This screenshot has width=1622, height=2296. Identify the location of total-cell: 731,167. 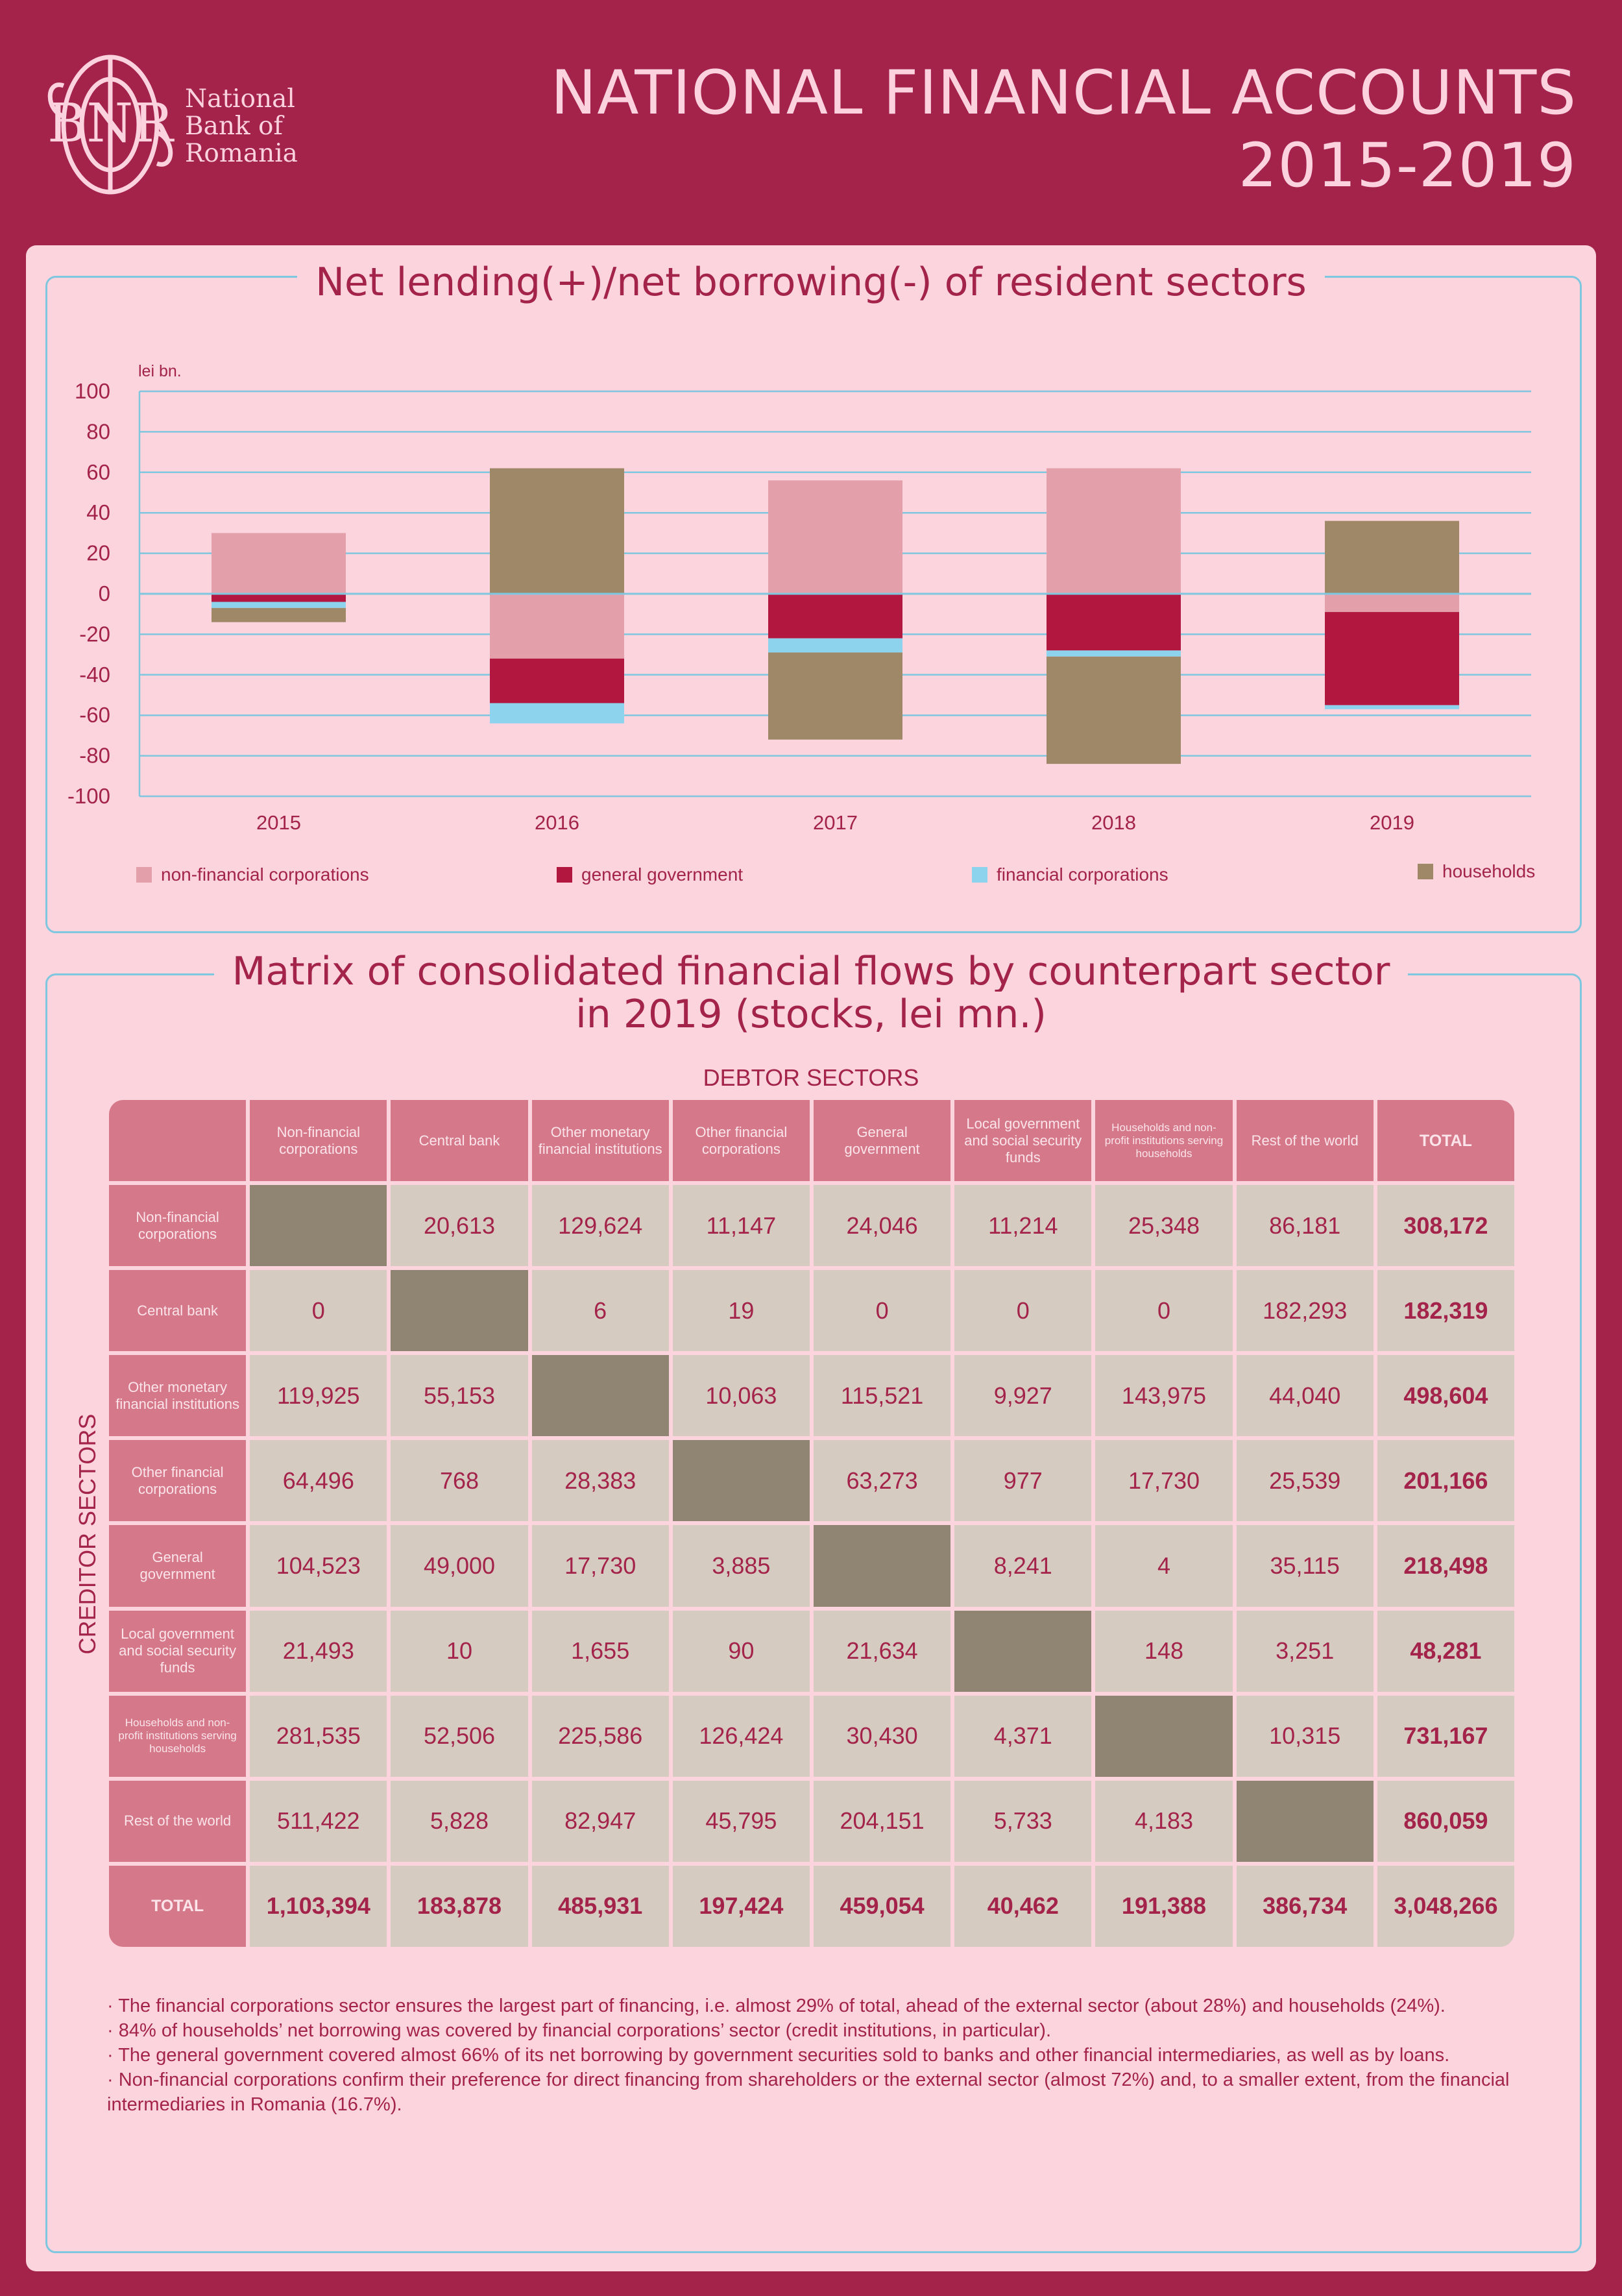
(1445, 1736).